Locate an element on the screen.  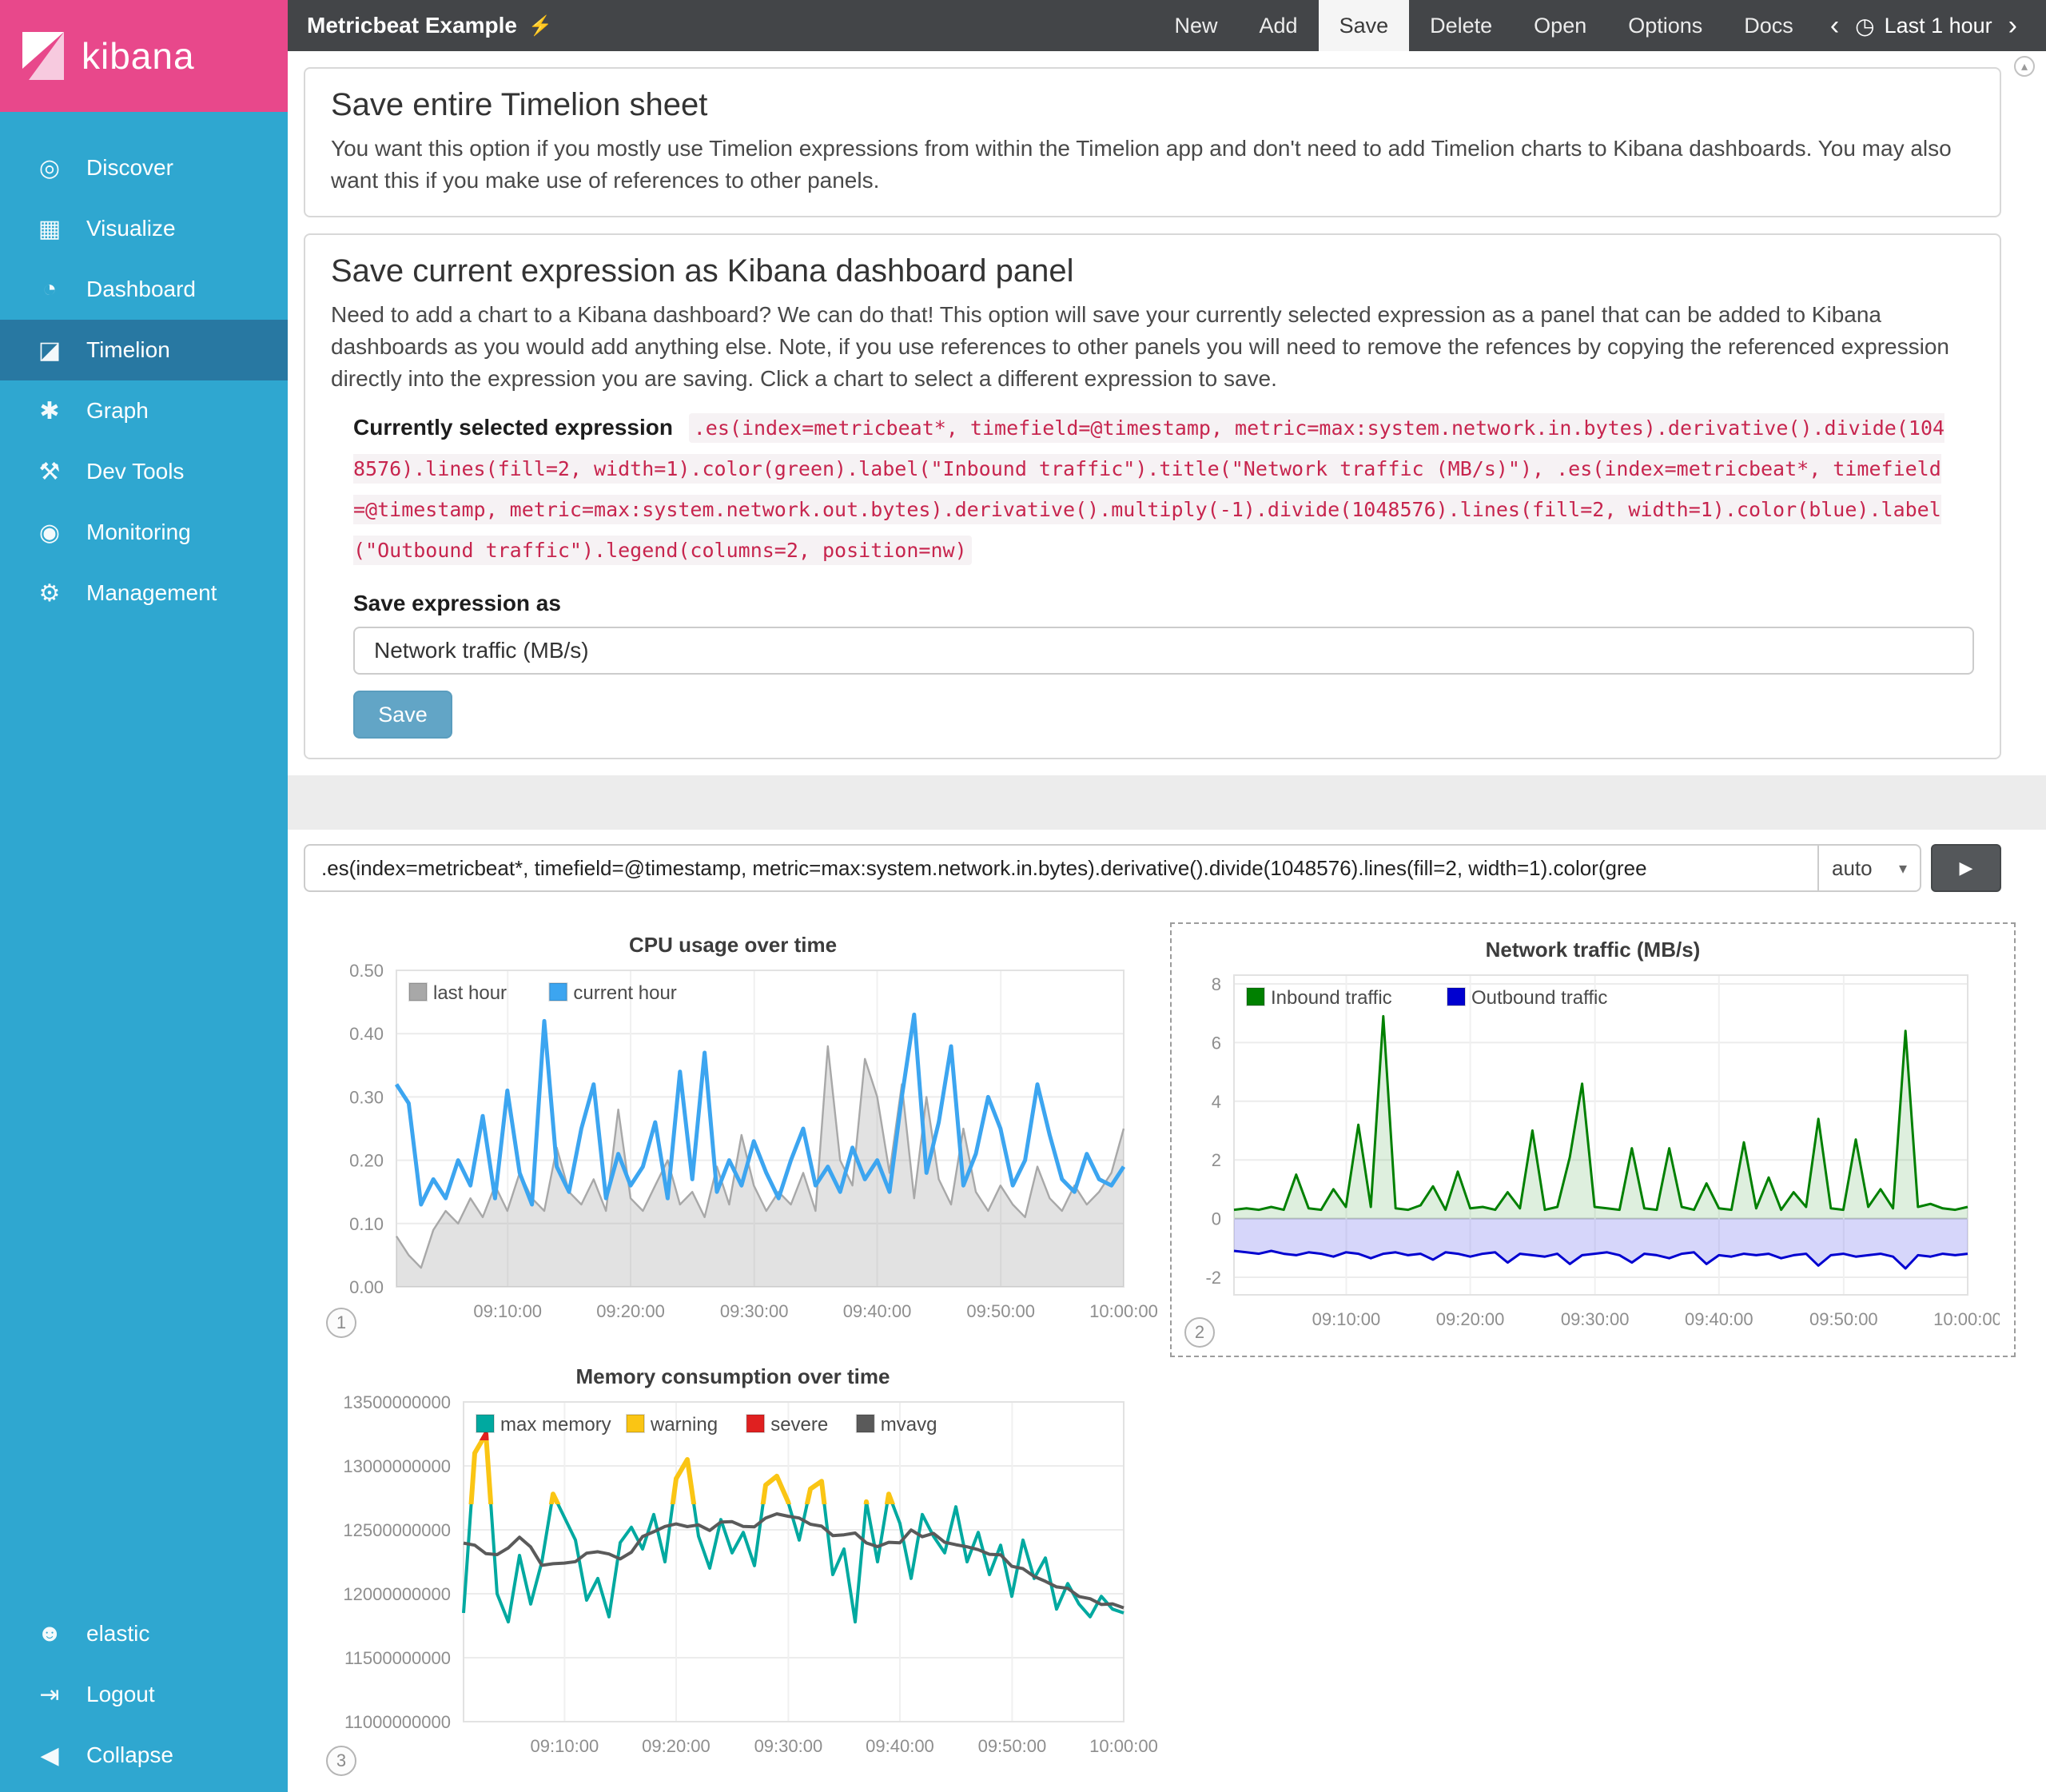
kibana-logo-mark is located at coordinates (43, 56).